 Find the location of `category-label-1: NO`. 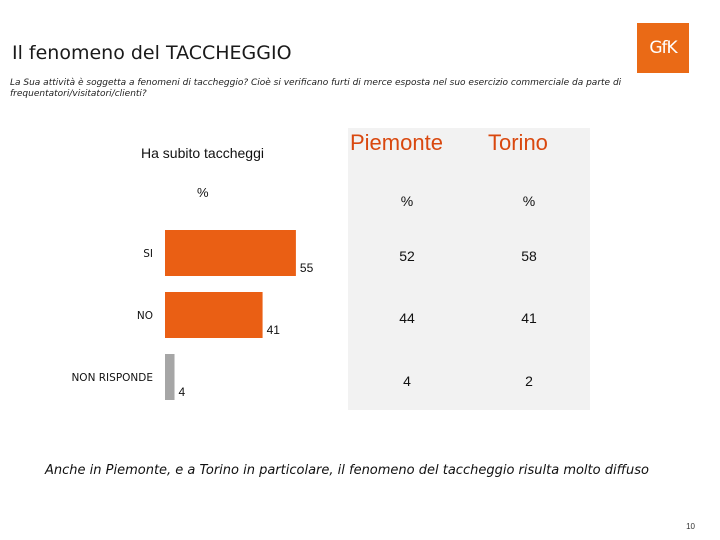

category-label-1: NO is located at coordinates (145, 316).